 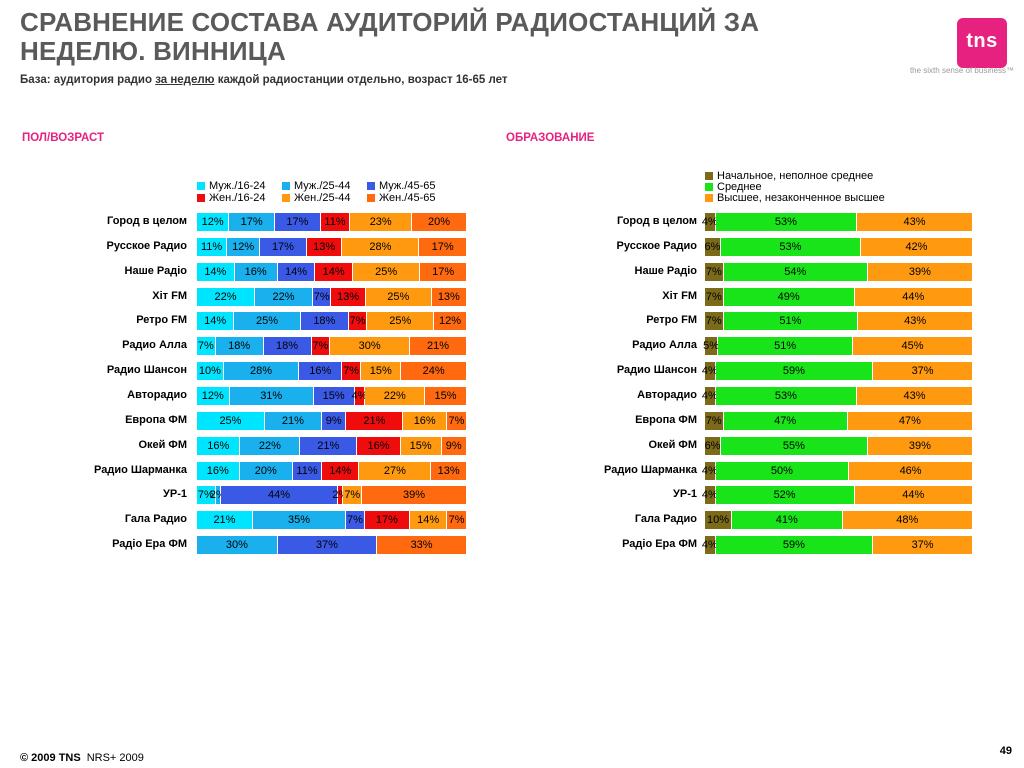 What do you see at coordinates (679, 295) in the screenshot?
I see `category-label: Хіт FM` at bounding box center [679, 295].